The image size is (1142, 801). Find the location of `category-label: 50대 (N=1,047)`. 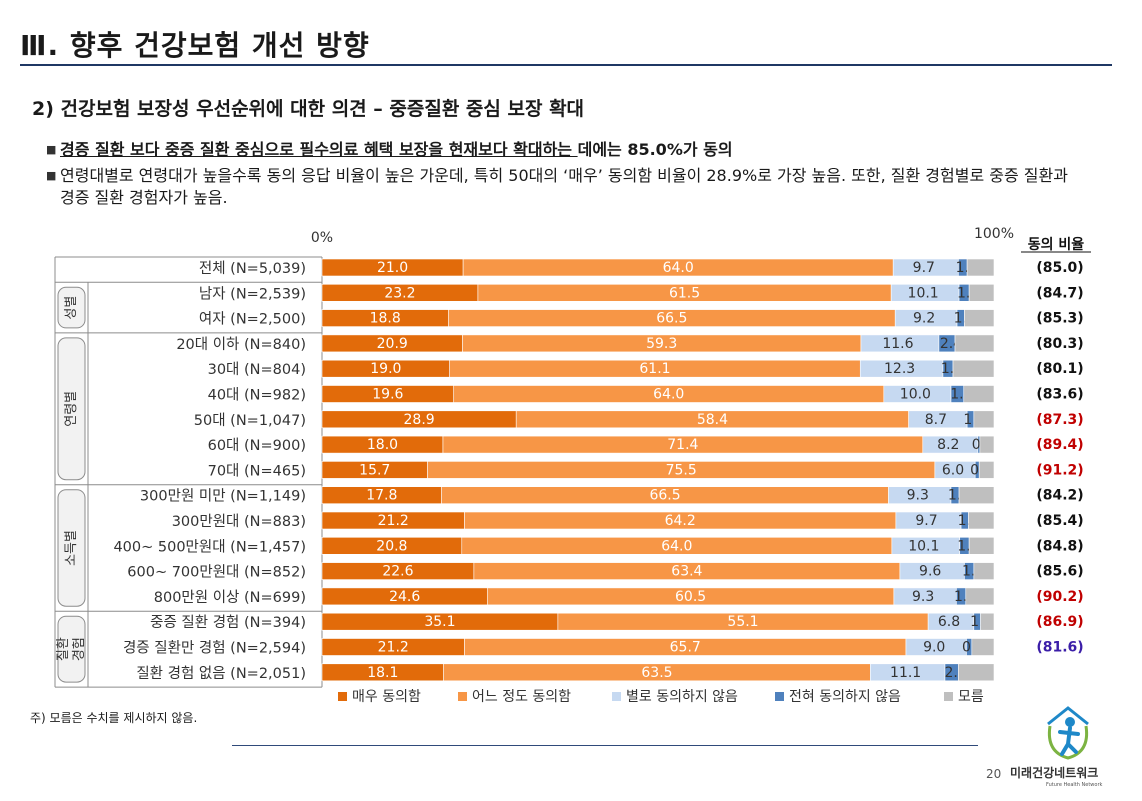

category-label: 50대 (N=1,047) is located at coordinates (250, 420).